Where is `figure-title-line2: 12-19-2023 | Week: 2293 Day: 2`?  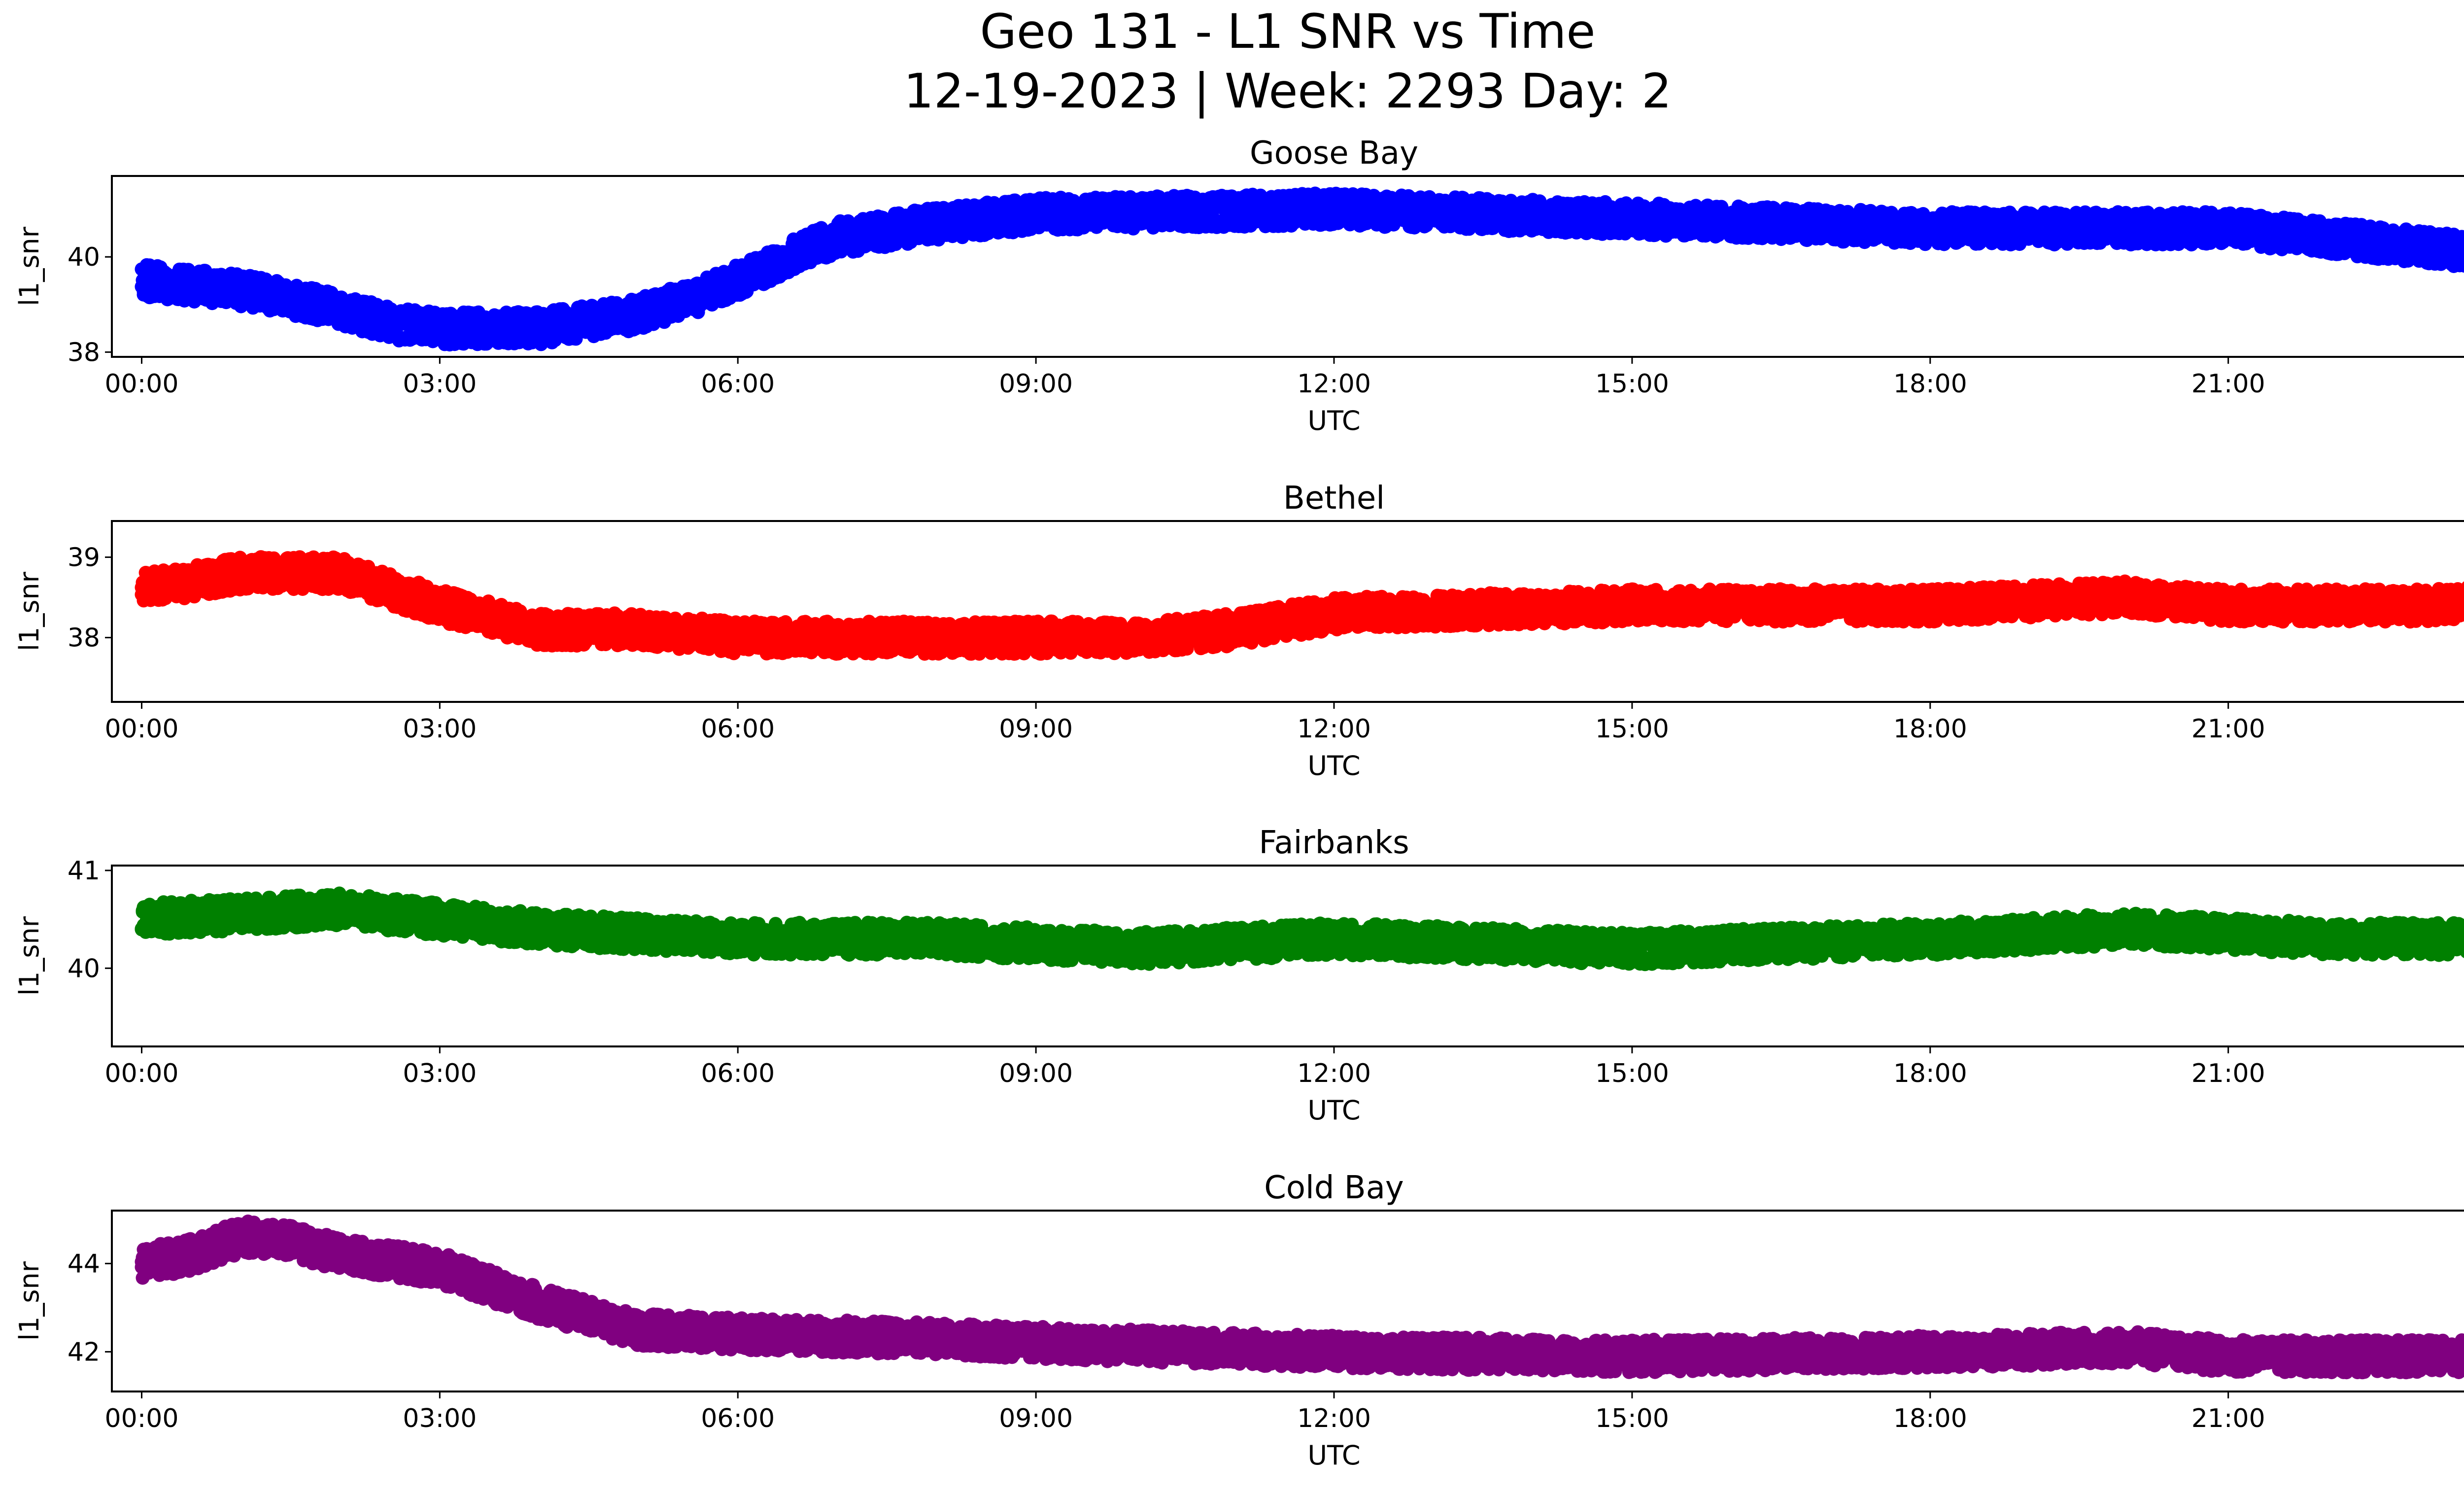 figure-title-line2: 12-19-2023 | Week: 2293 Day: 2 is located at coordinates (1288, 91).